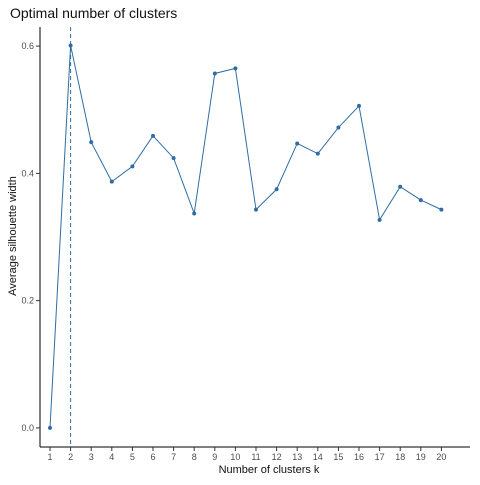 Image resolution: width=480 pixels, height=485 pixels. I want to click on x-tick-label: 2, so click(70, 457).